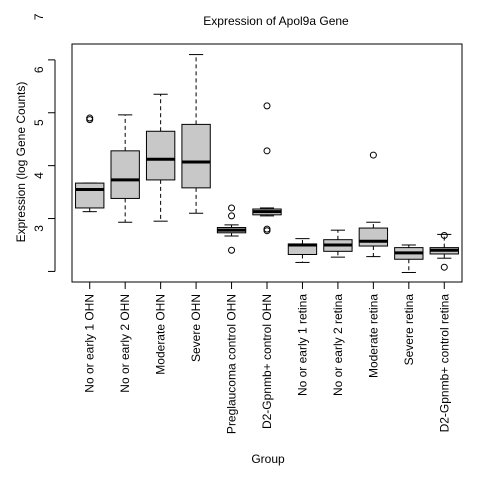 The width and height of the screenshot is (480, 480). I want to click on chart-title: Expression of Apol9a Gene, so click(276, 21).